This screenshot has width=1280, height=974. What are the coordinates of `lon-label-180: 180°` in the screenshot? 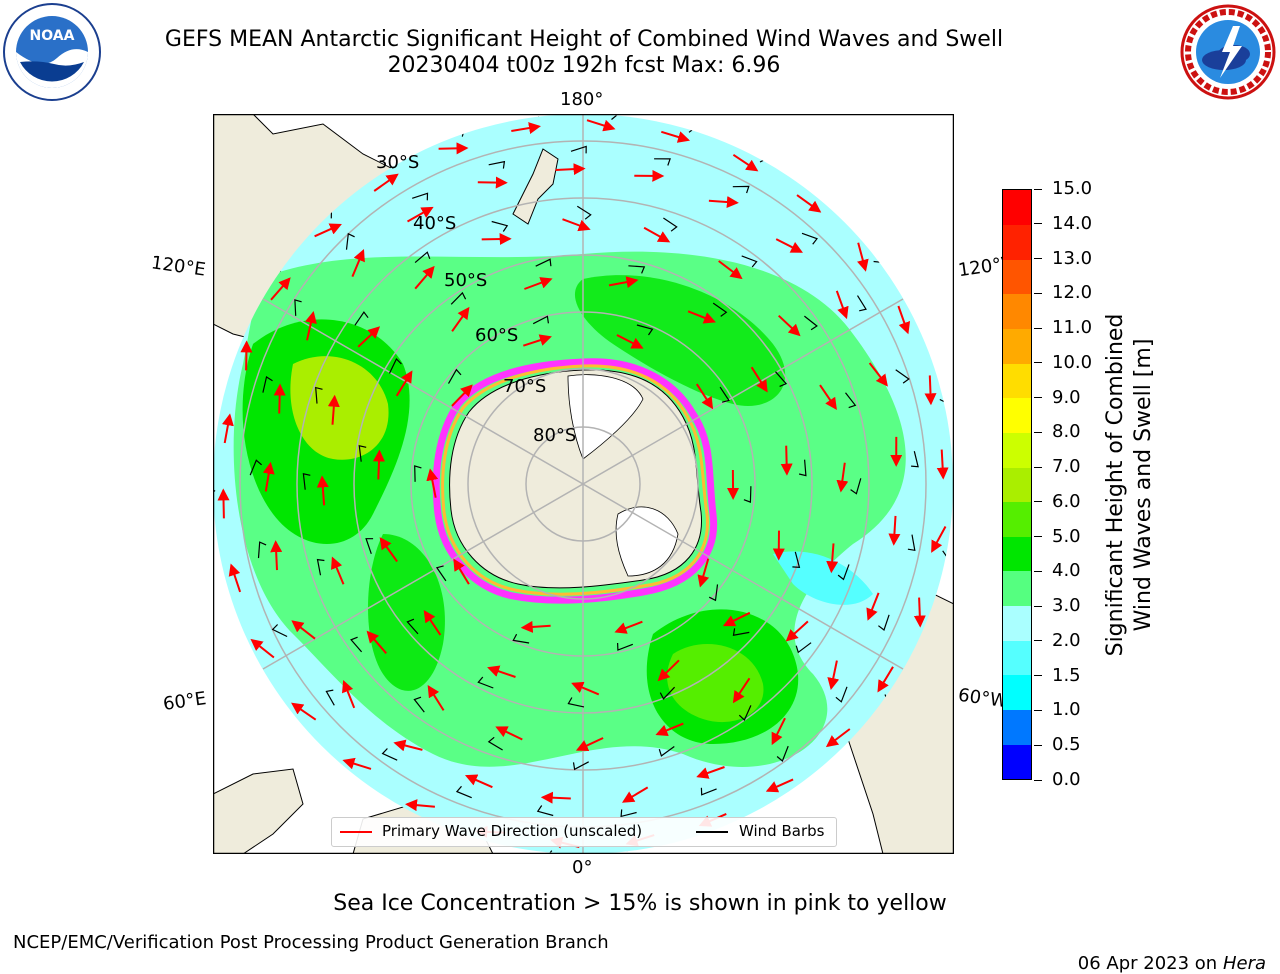 It's located at (581, 99).